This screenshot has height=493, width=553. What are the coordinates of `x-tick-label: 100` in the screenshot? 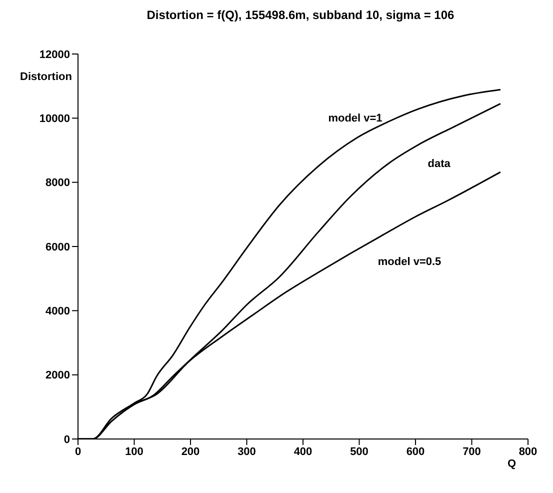 It's located at (134, 452).